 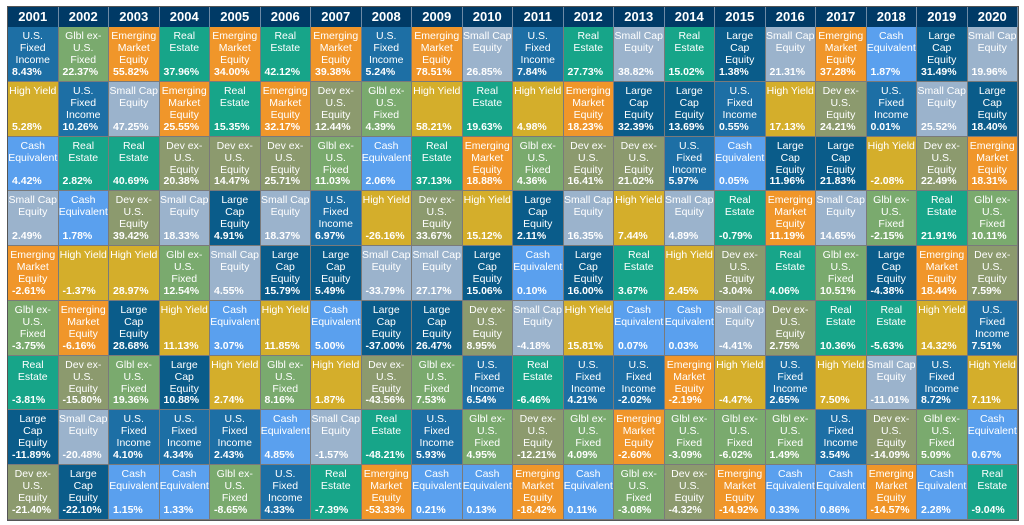 I want to click on cell-2005-rank-4: Large Cap Equity 4.91%, so click(x=235, y=219).